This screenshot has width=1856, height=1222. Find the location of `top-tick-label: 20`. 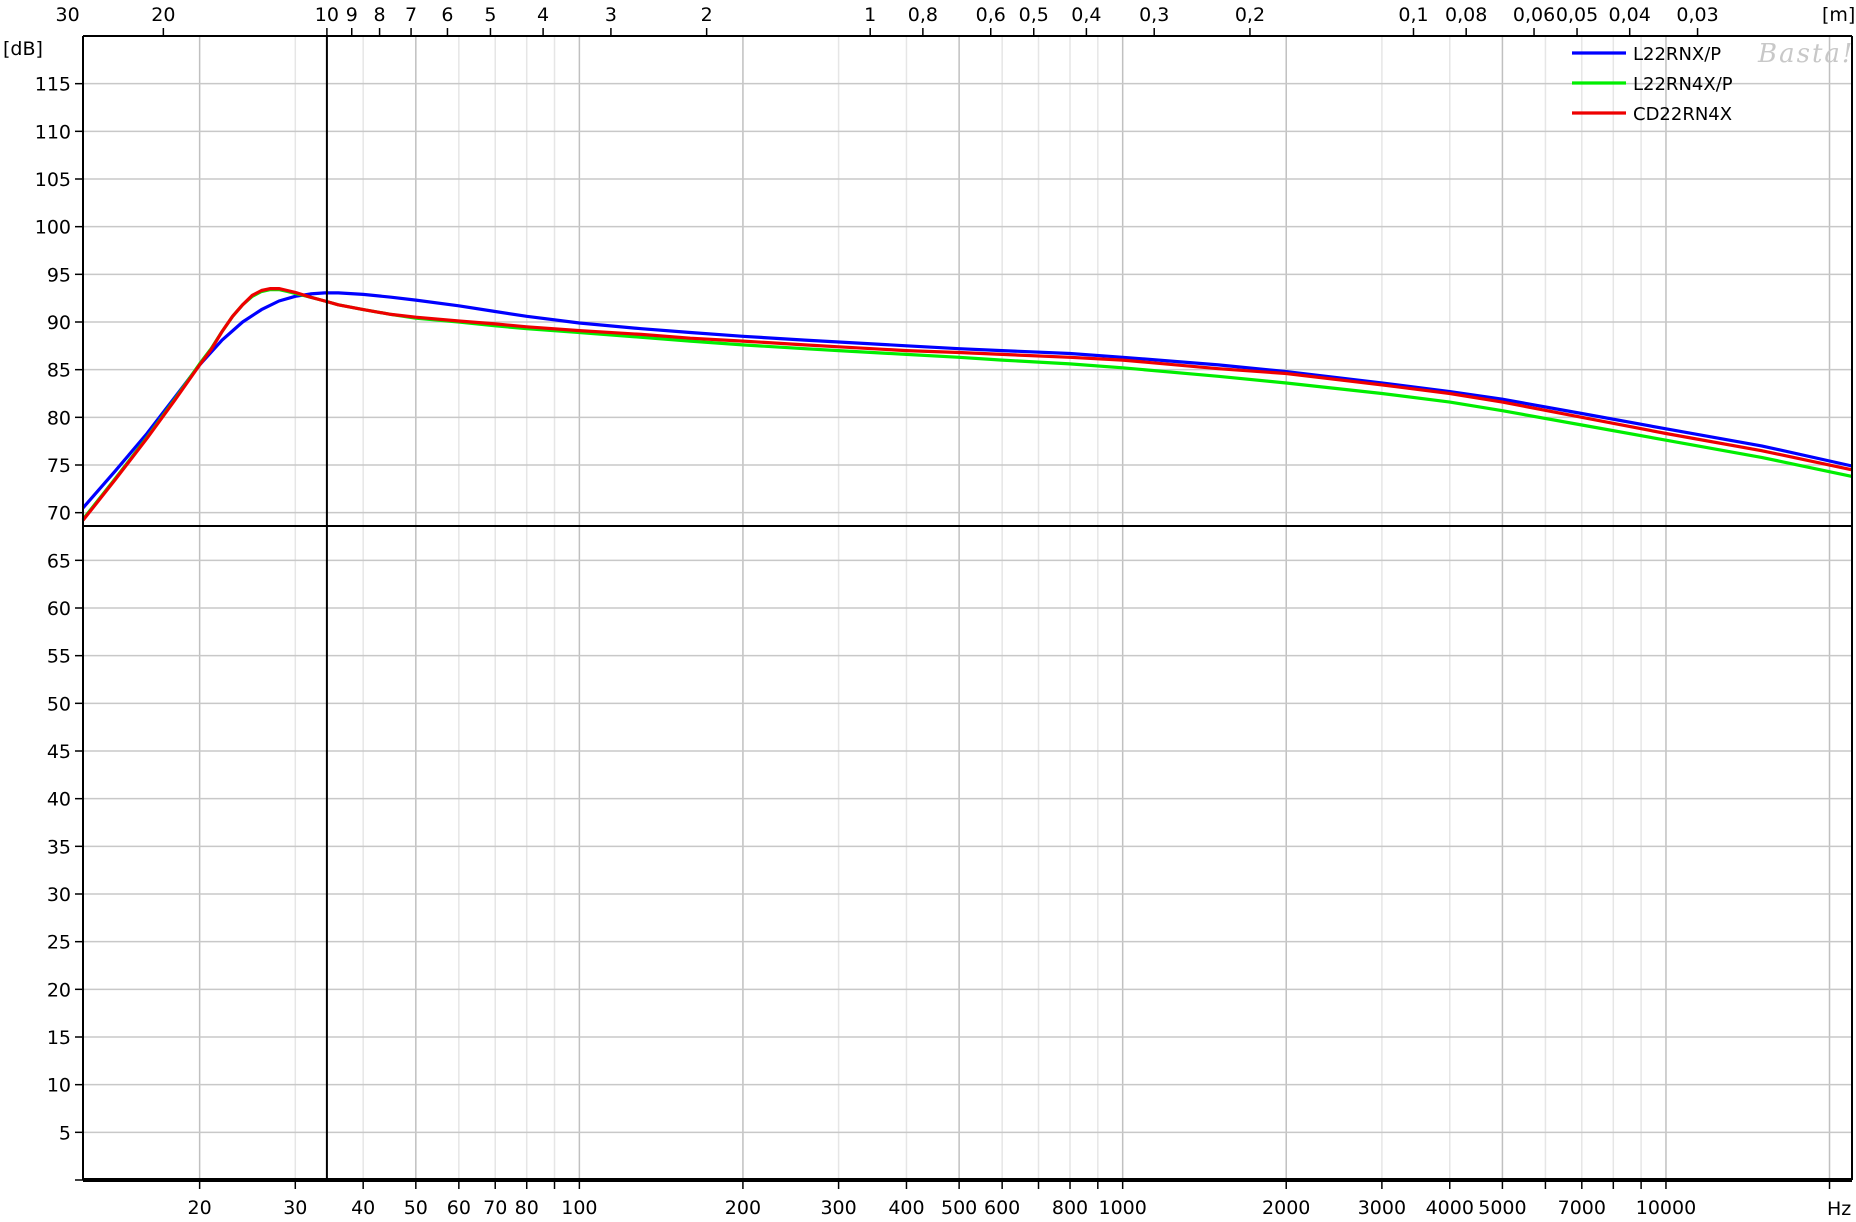

top-tick-label: 20 is located at coordinates (163, 15).